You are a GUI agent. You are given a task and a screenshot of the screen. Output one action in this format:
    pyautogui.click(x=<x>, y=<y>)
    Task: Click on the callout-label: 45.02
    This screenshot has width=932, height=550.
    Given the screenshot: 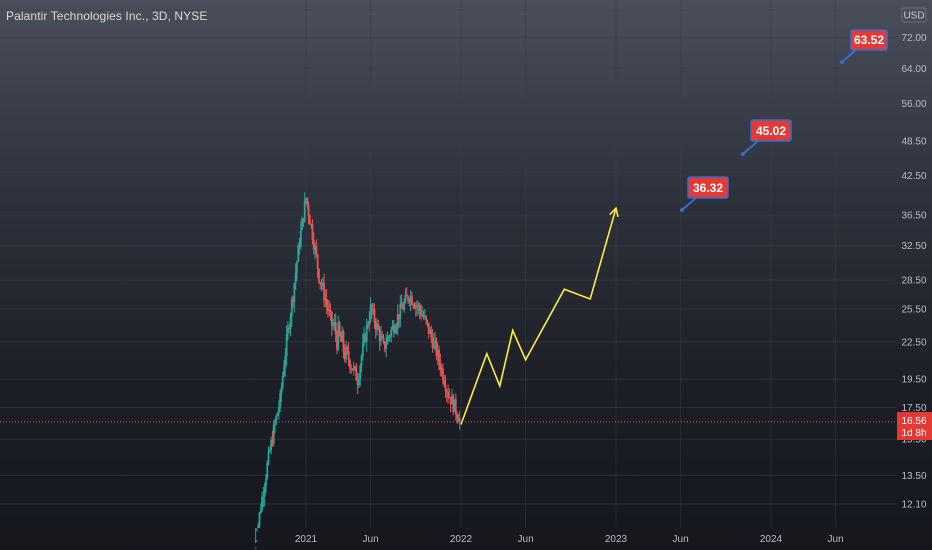 What is the action you would take?
    pyautogui.click(x=771, y=131)
    